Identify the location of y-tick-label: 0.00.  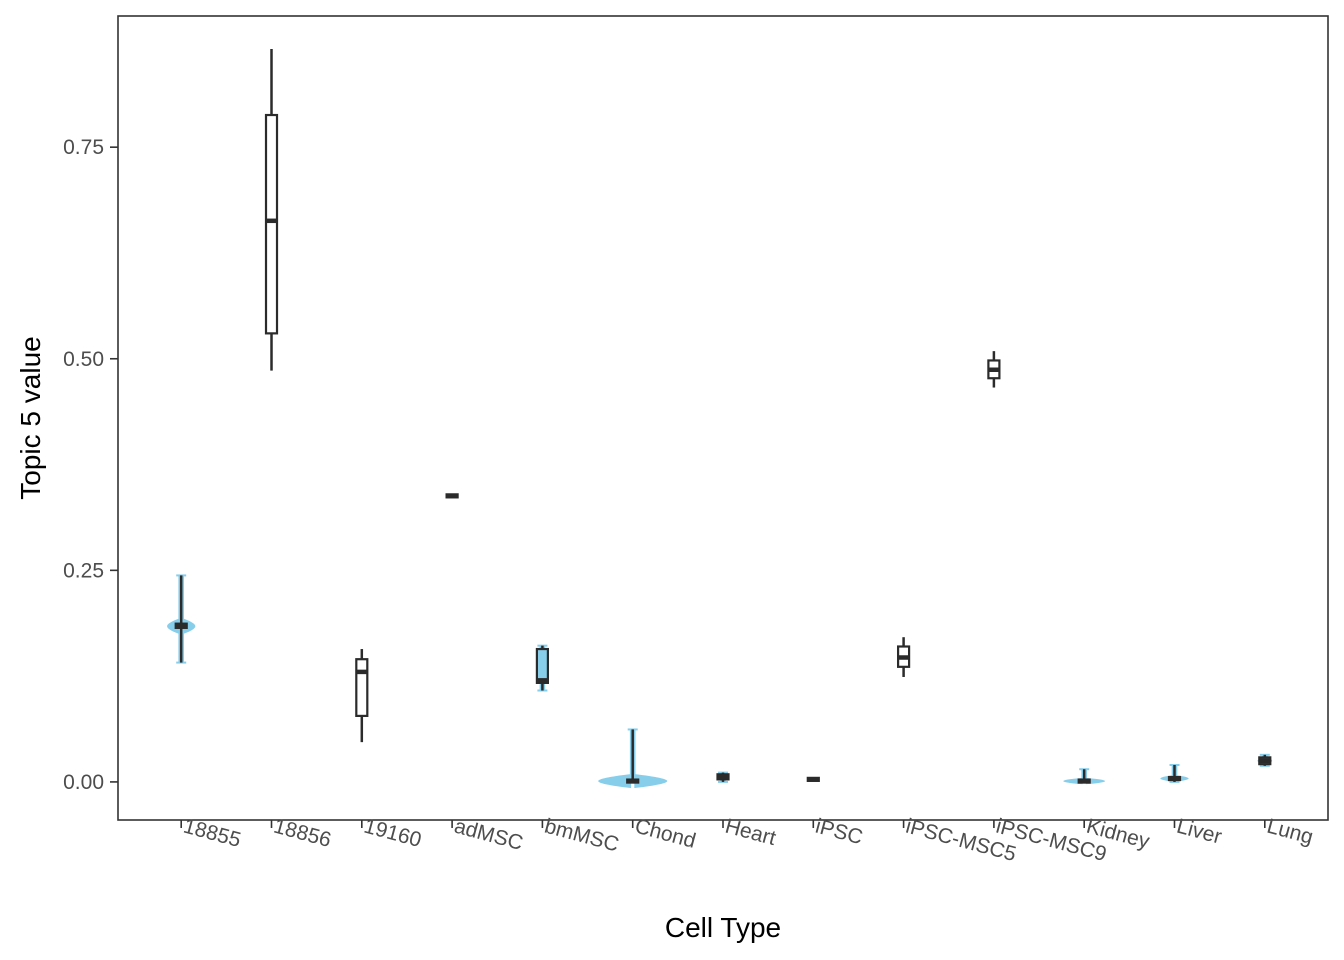
(83, 782).